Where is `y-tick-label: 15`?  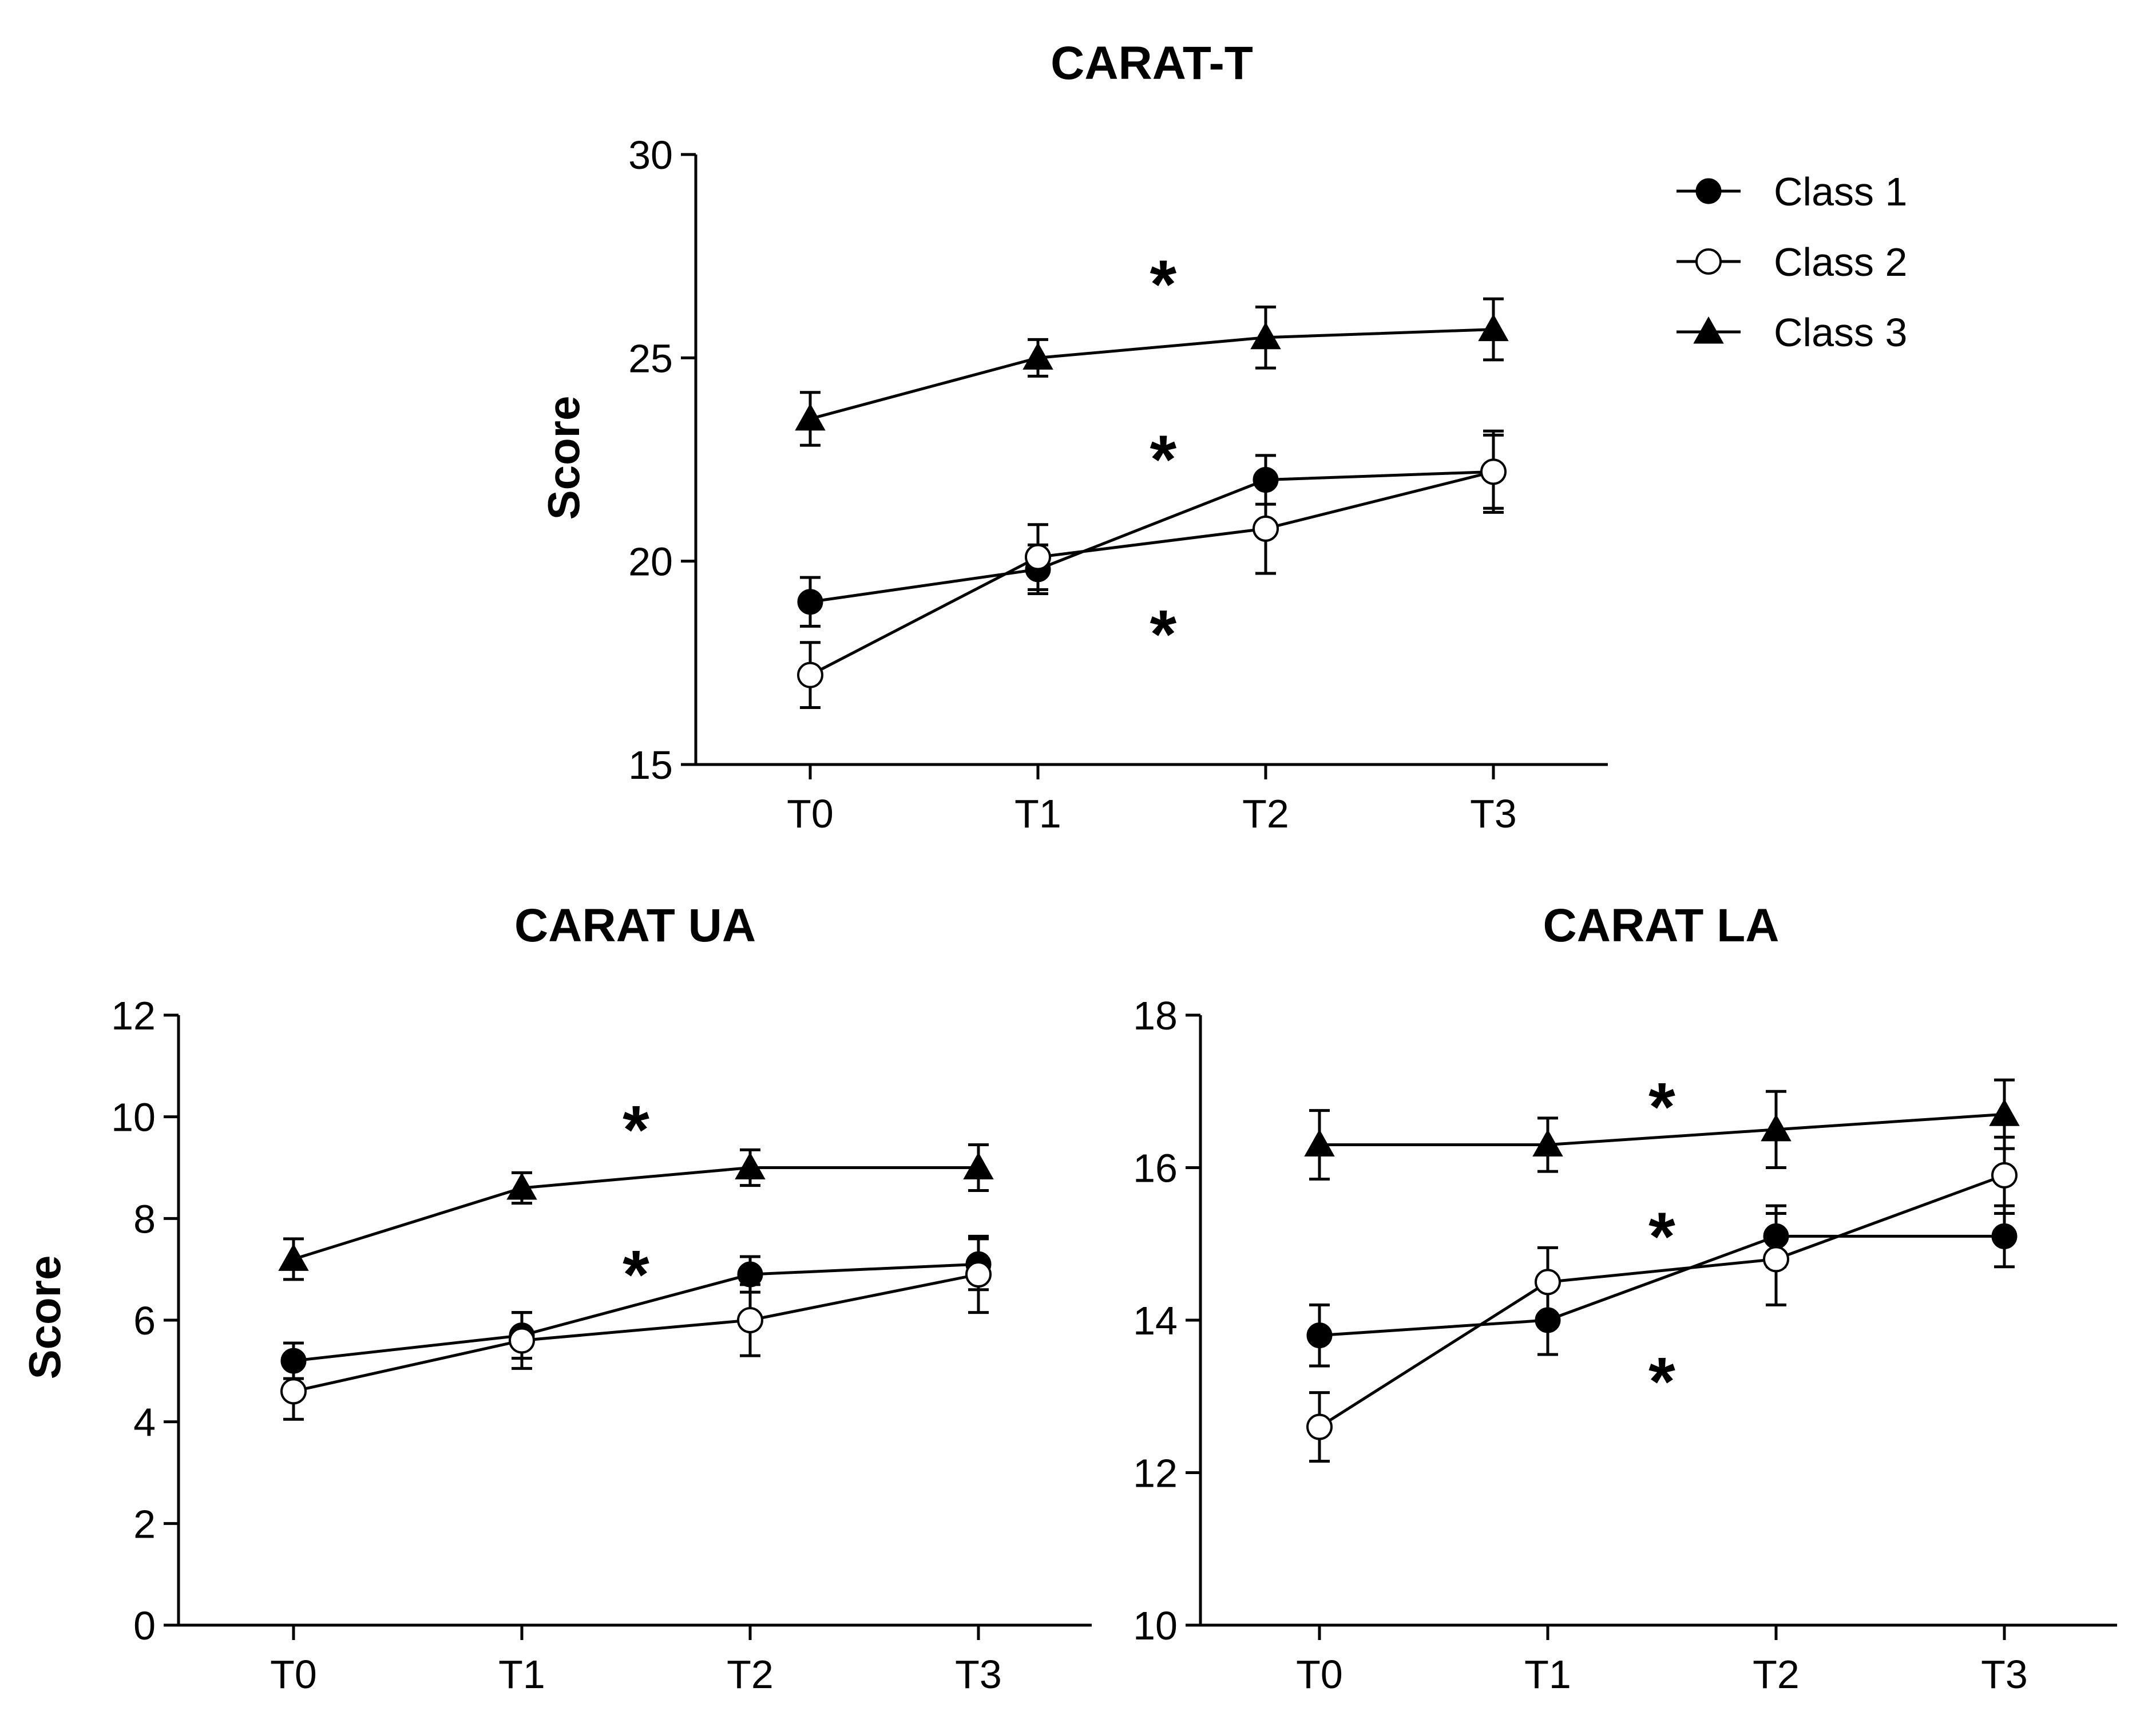 y-tick-label: 15 is located at coordinates (650, 765).